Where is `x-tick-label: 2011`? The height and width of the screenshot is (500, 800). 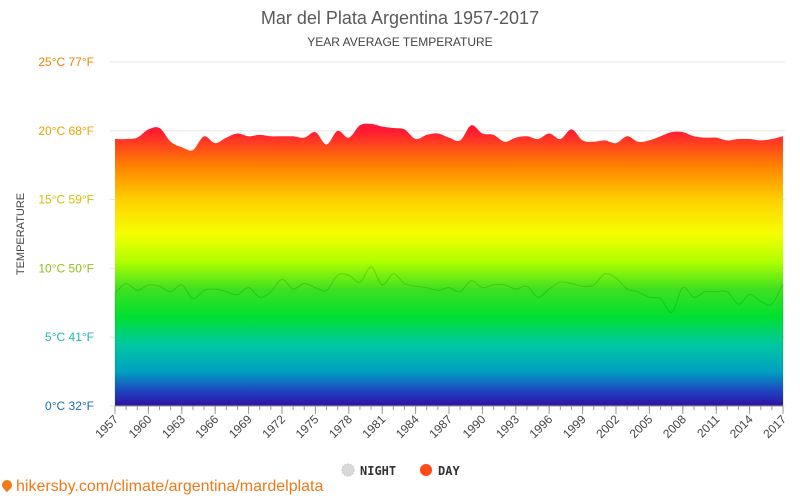 x-tick-label: 2011 is located at coordinates (708, 426).